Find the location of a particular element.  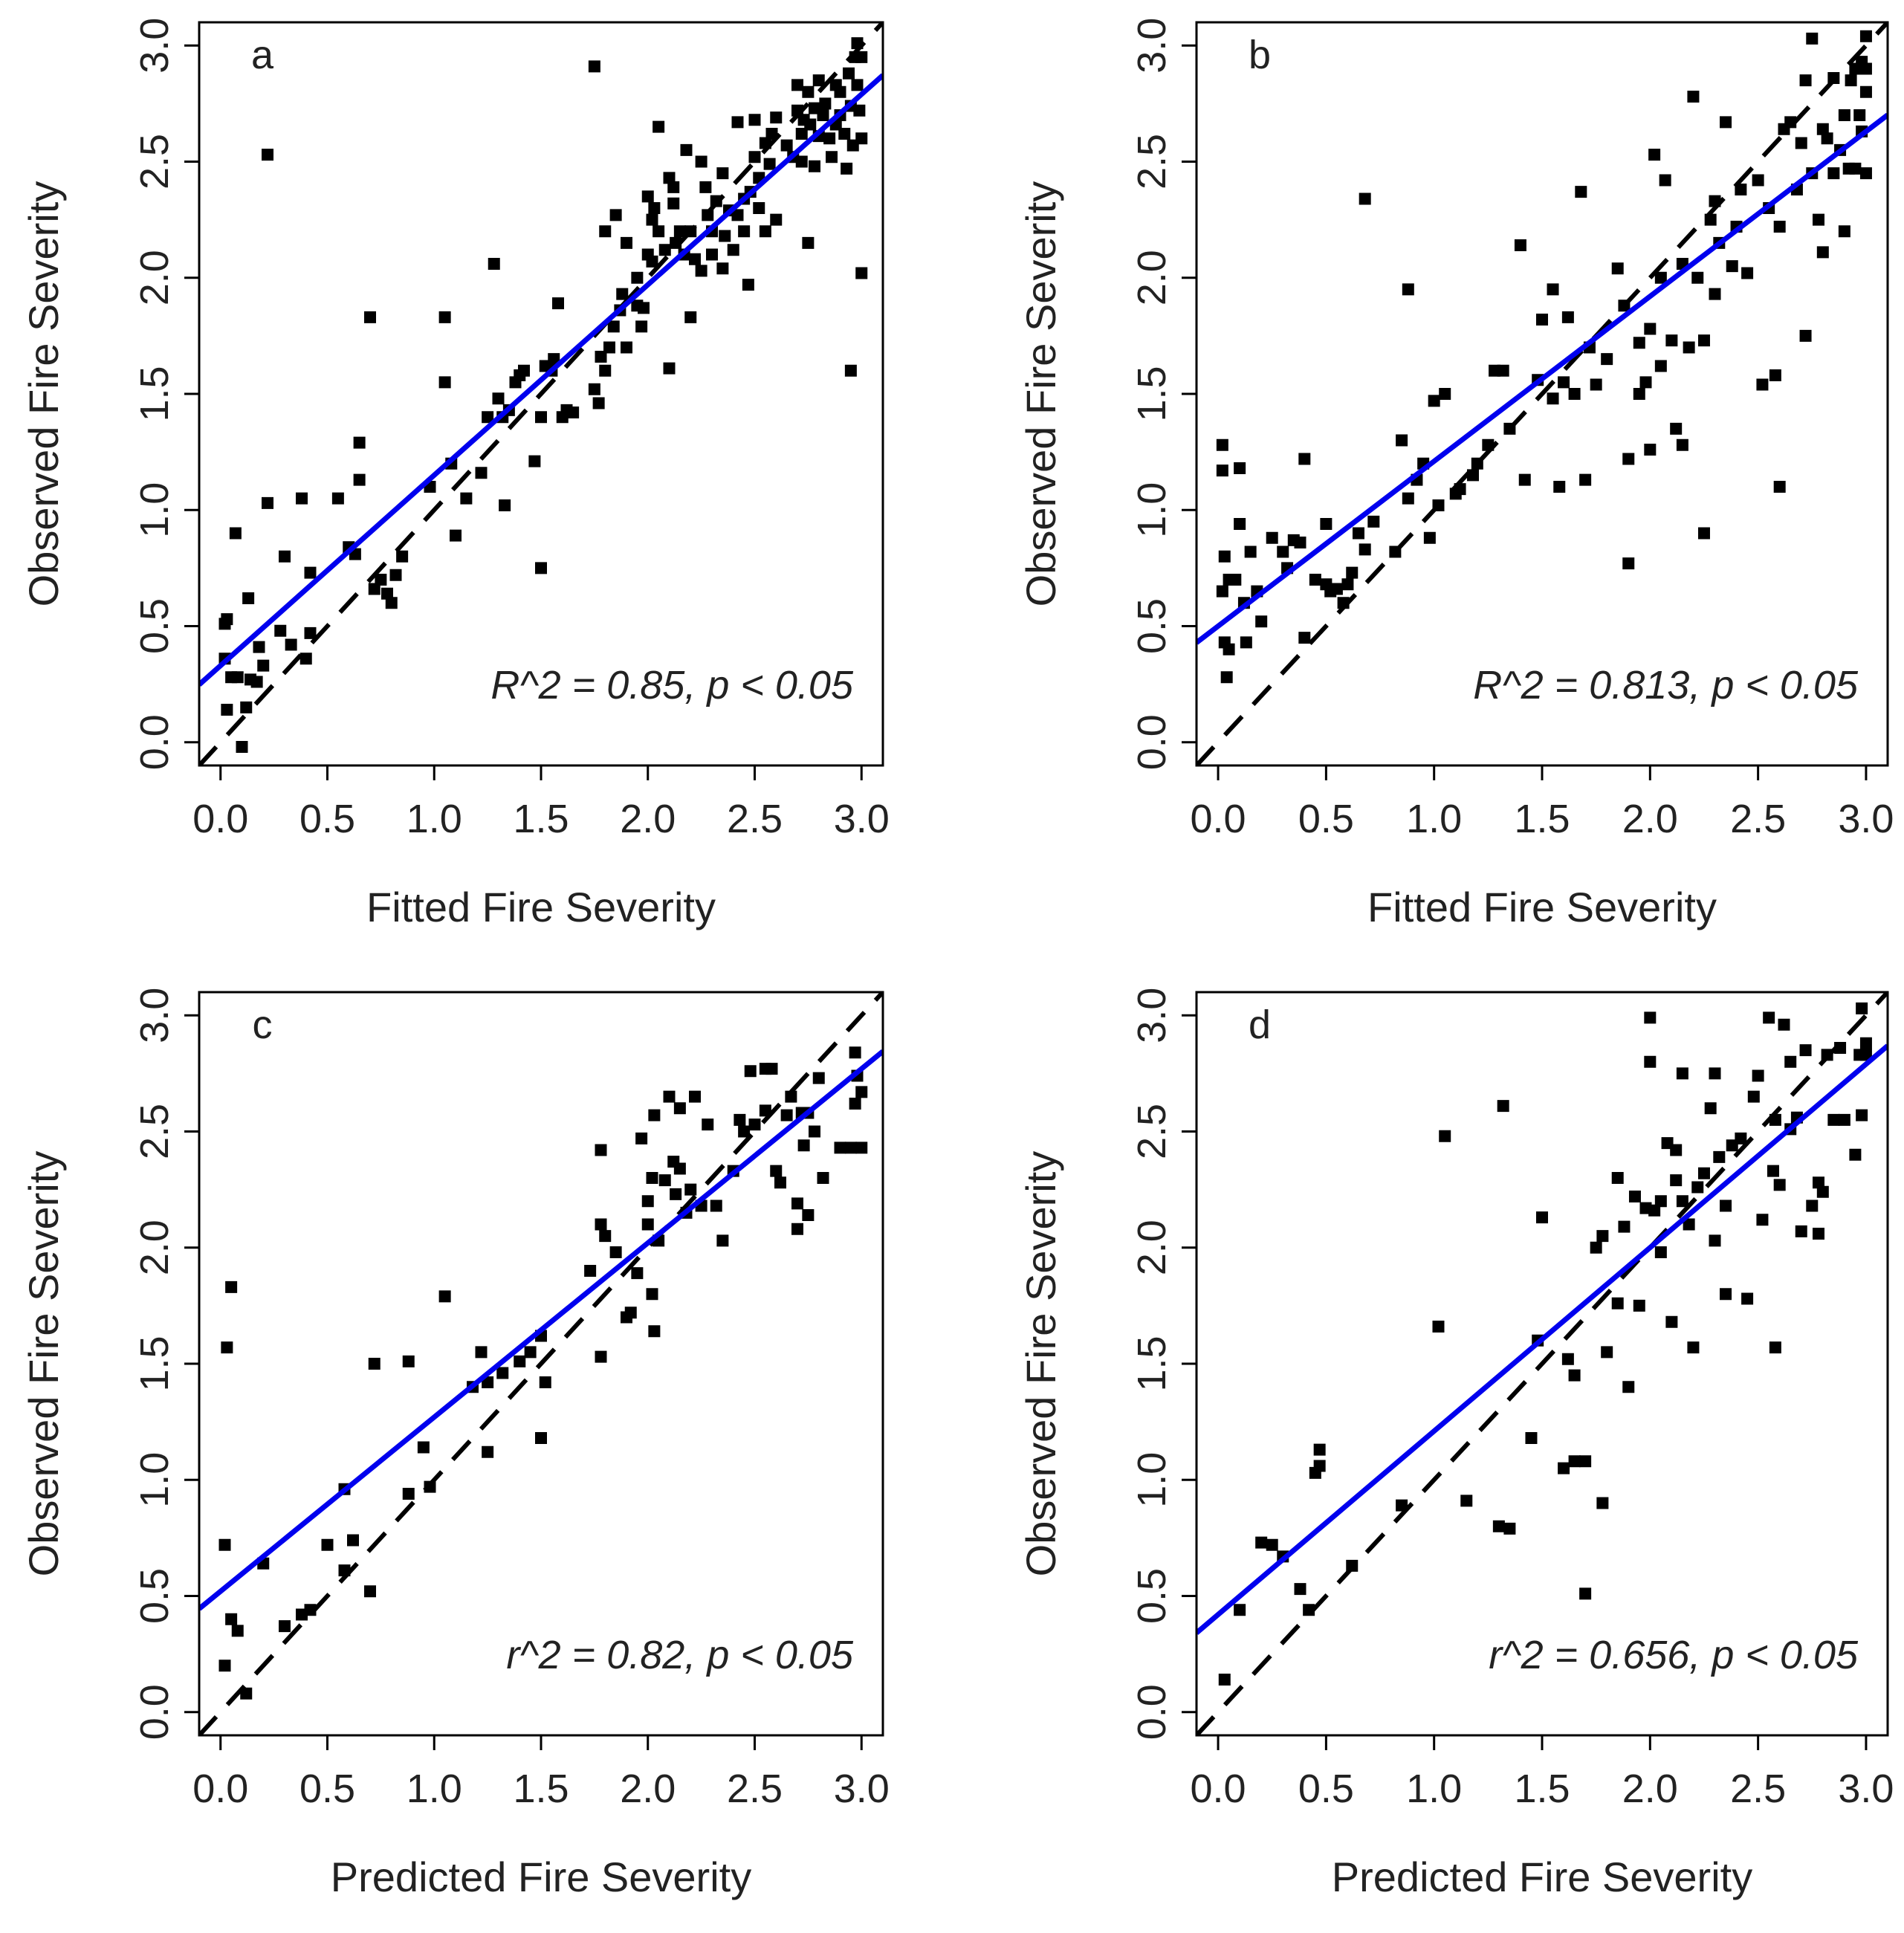

panel-letter: c is located at coordinates (263, 1025).